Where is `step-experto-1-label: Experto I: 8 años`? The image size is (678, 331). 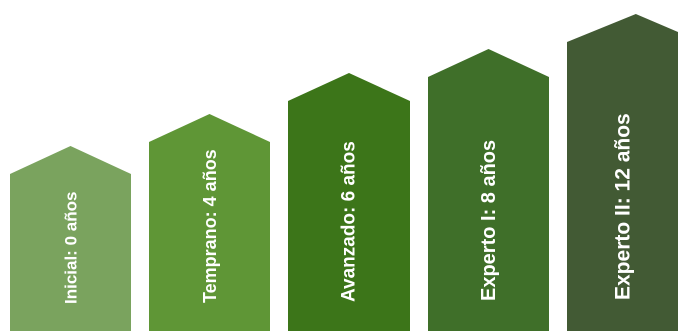 step-experto-1-label: Experto I: 8 años is located at coordinates (488, 220).